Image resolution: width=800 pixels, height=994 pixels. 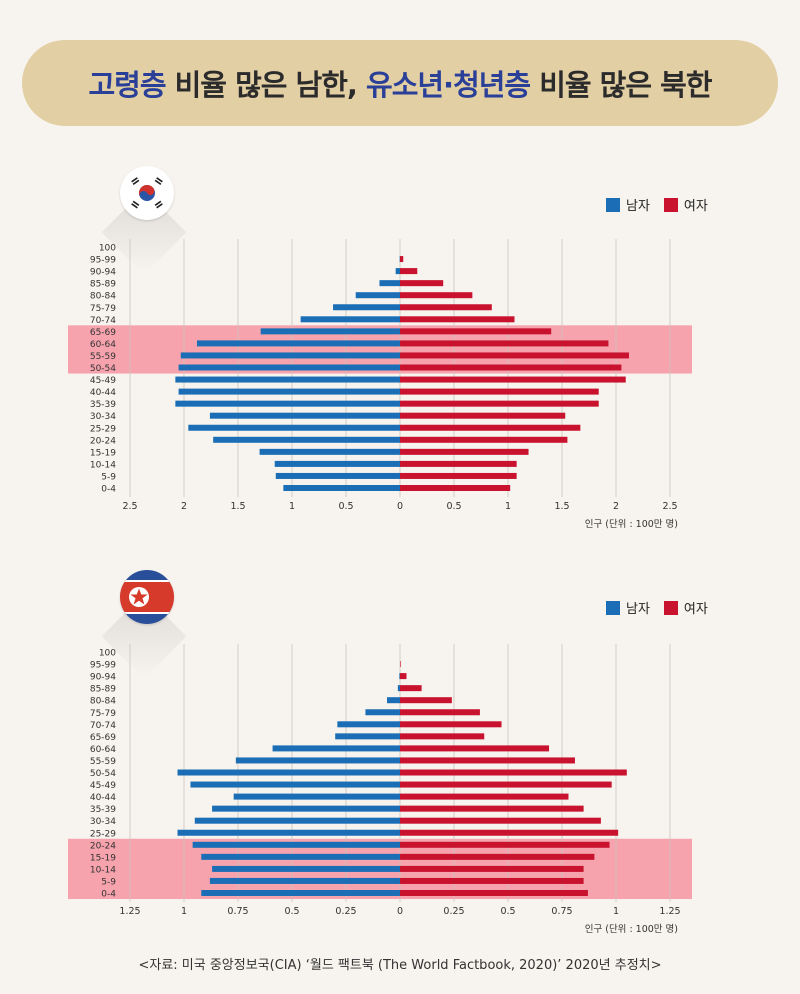 I want to click on x-tick-label: 1.5, so click(x=237, y=506).